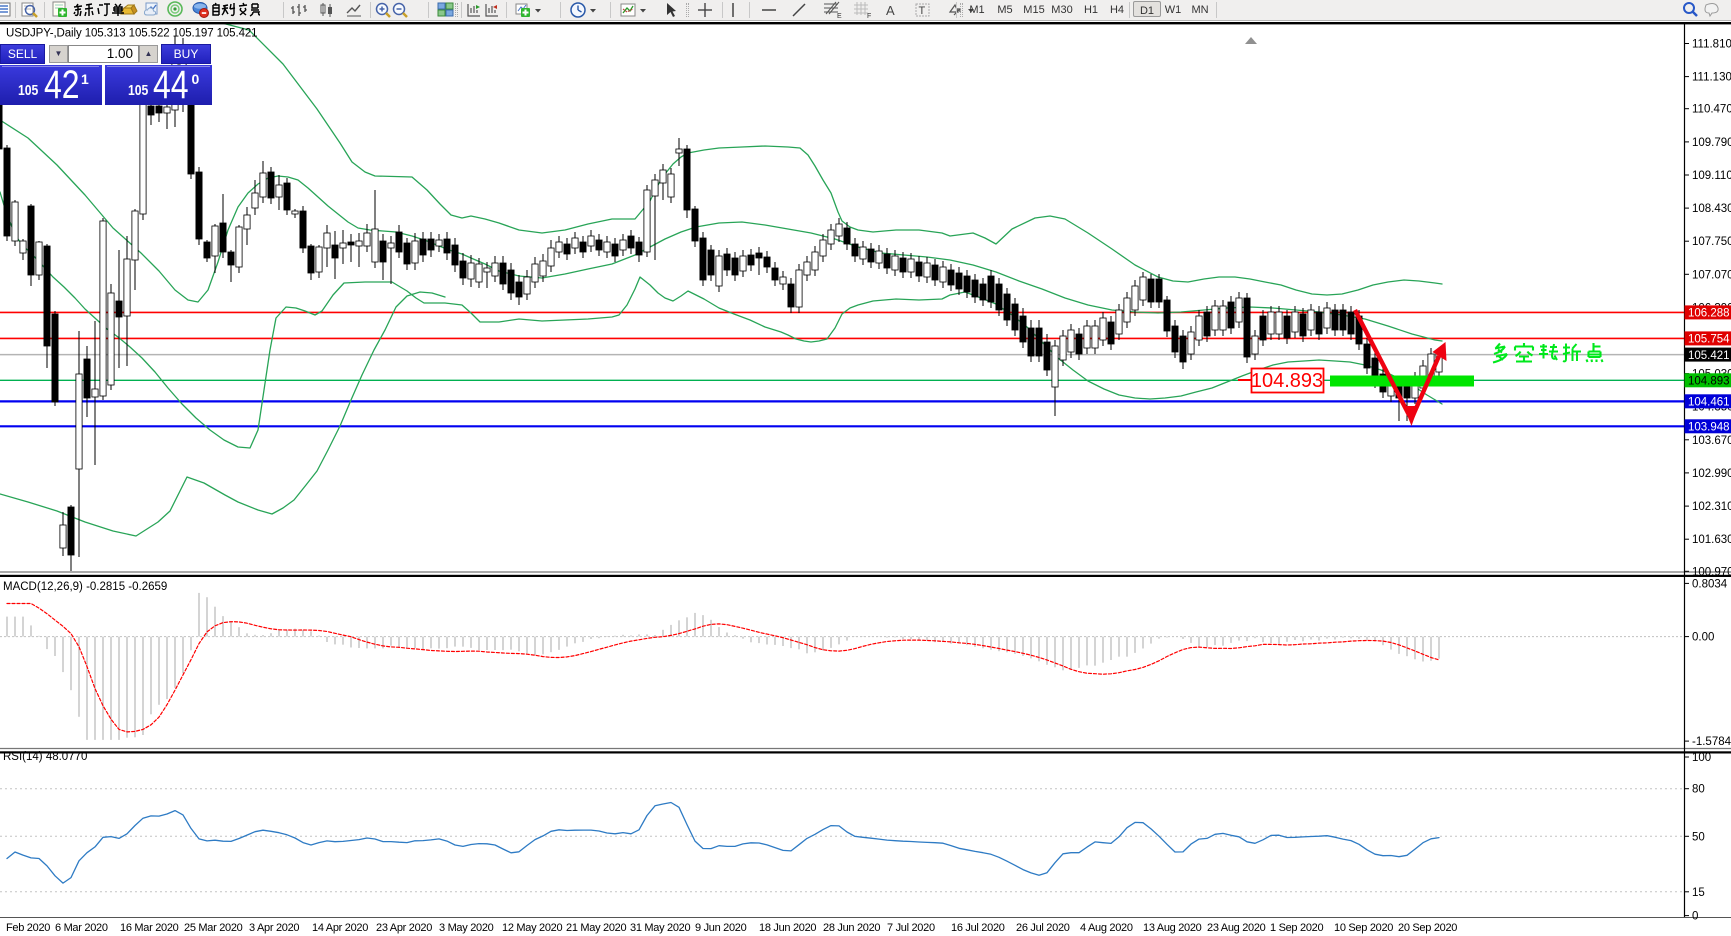 This screenshot has width=1731, height=936. What do you see at coordinates (81, 928) in the screenshot?
I see `svg-text: 6 Mar 2020` at bounding box center [81, 928].